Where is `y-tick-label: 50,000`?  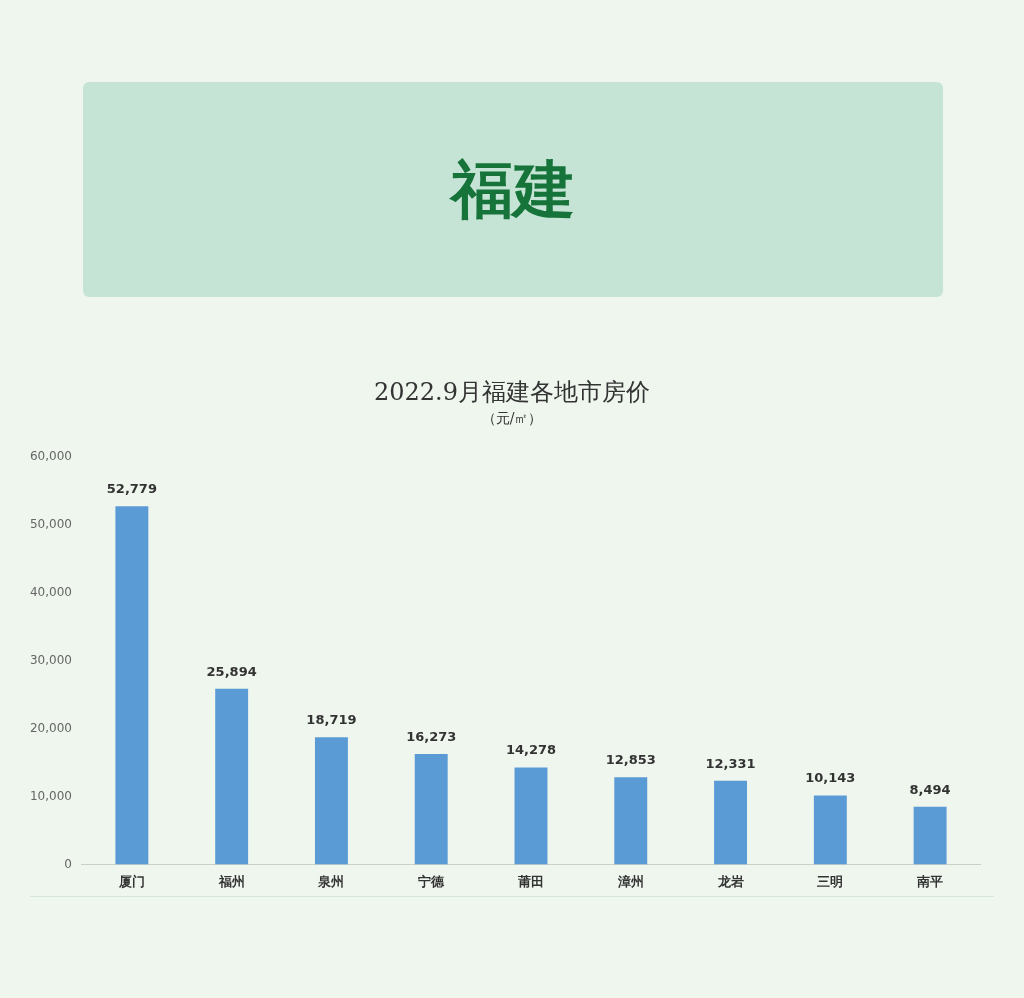 y-tick-label: 50,000 is located at coordinates (50, 524).